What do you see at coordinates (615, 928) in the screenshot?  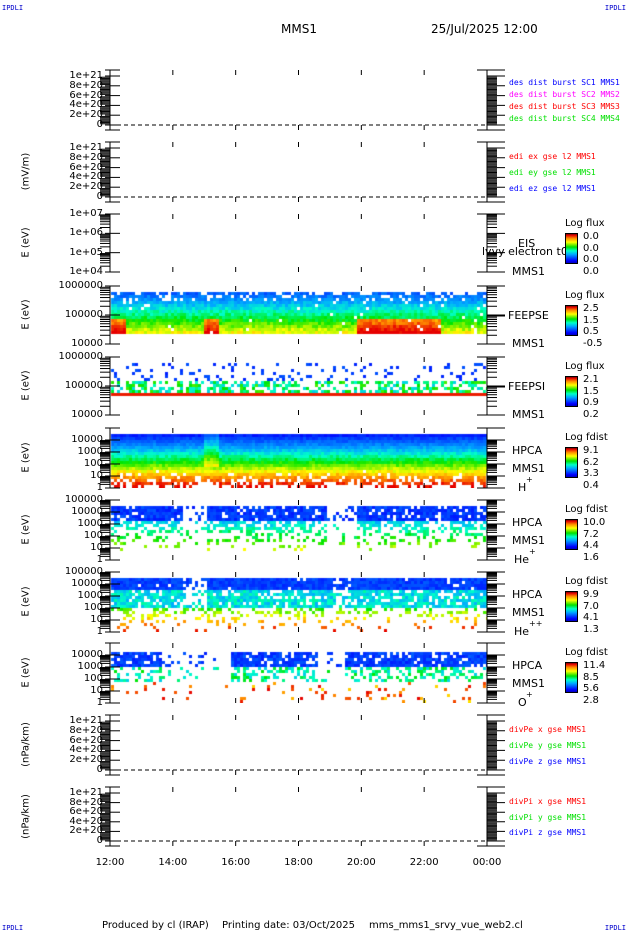 I see `corner-label-bottom-right: IPDLI` at bounding box center [615, 928].